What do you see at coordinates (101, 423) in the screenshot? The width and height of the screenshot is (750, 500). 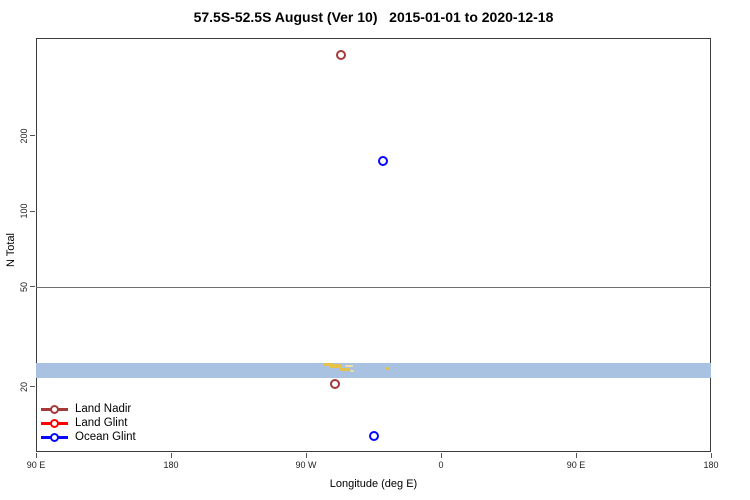 I see `legend-label-land-glint: Land Glint` at bounding box center [101, 423].